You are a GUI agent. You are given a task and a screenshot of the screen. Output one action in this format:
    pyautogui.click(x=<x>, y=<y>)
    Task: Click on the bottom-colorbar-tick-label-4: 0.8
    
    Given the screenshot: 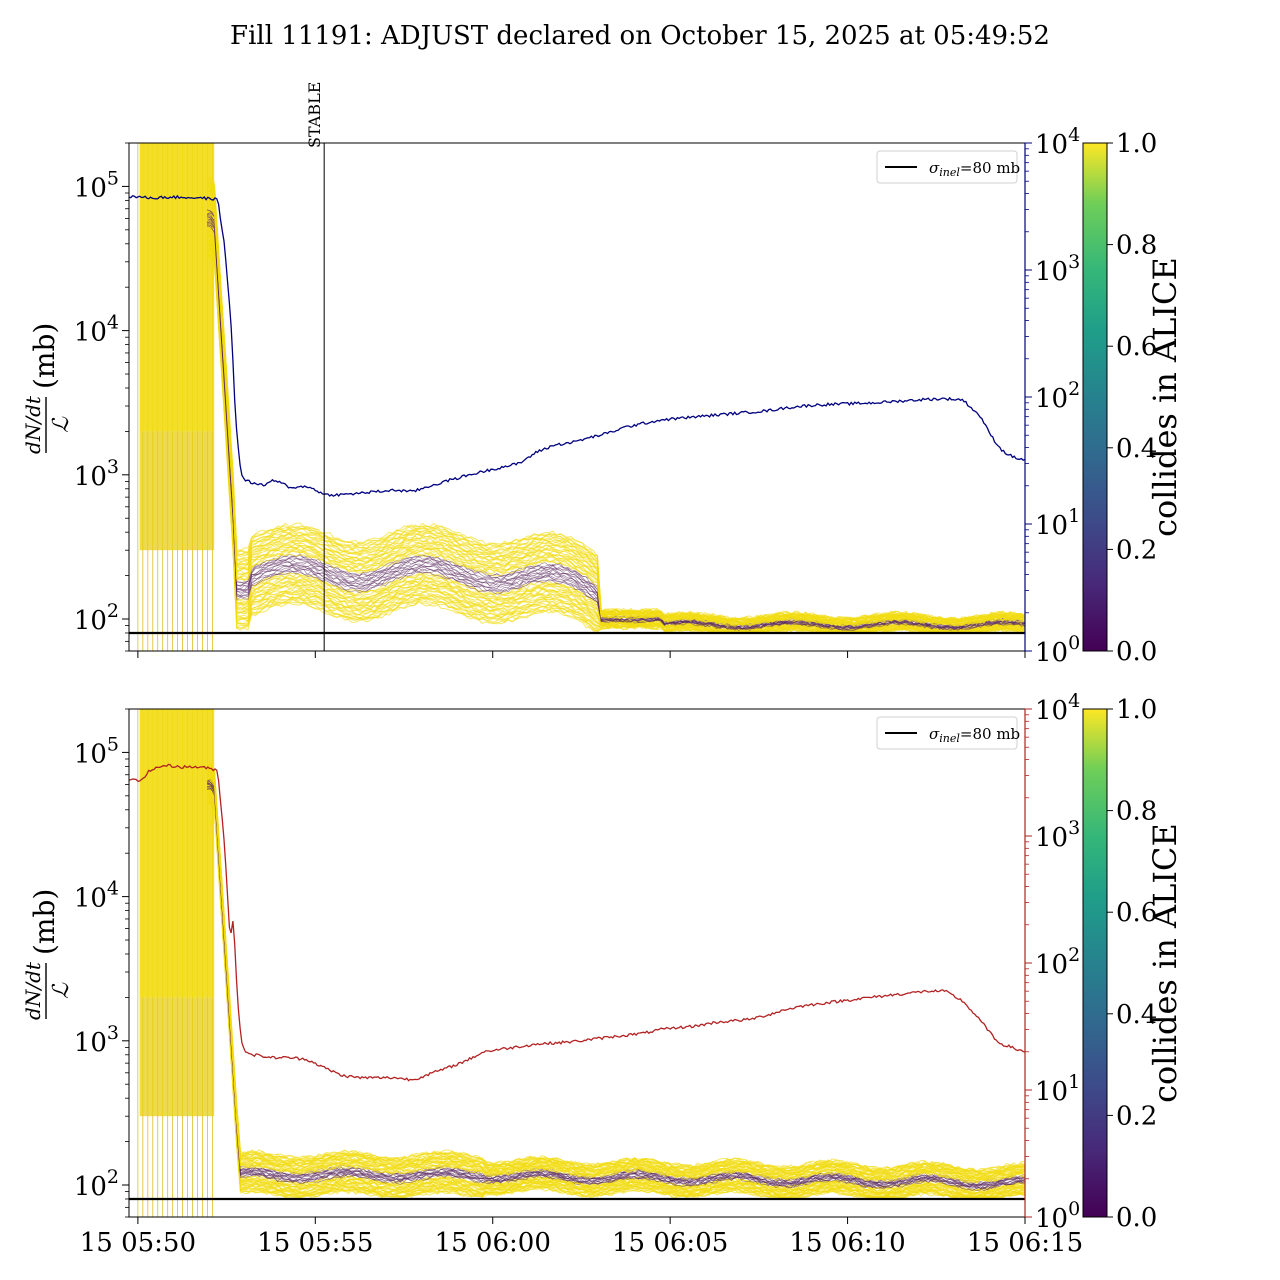 What is the action you would take?
    pyautogui.click(x=1136, y=812)
    